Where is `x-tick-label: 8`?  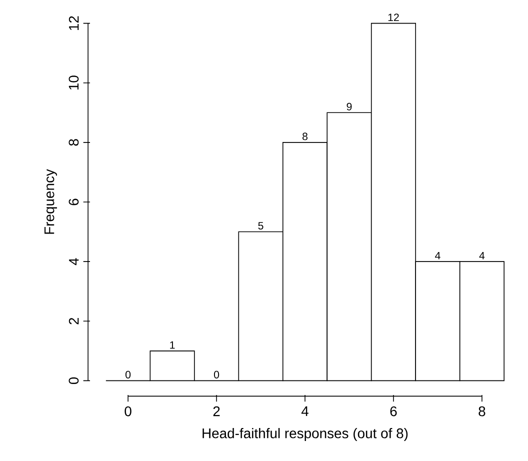 x-tick-label: 8 is located at coordinates (482, 411).